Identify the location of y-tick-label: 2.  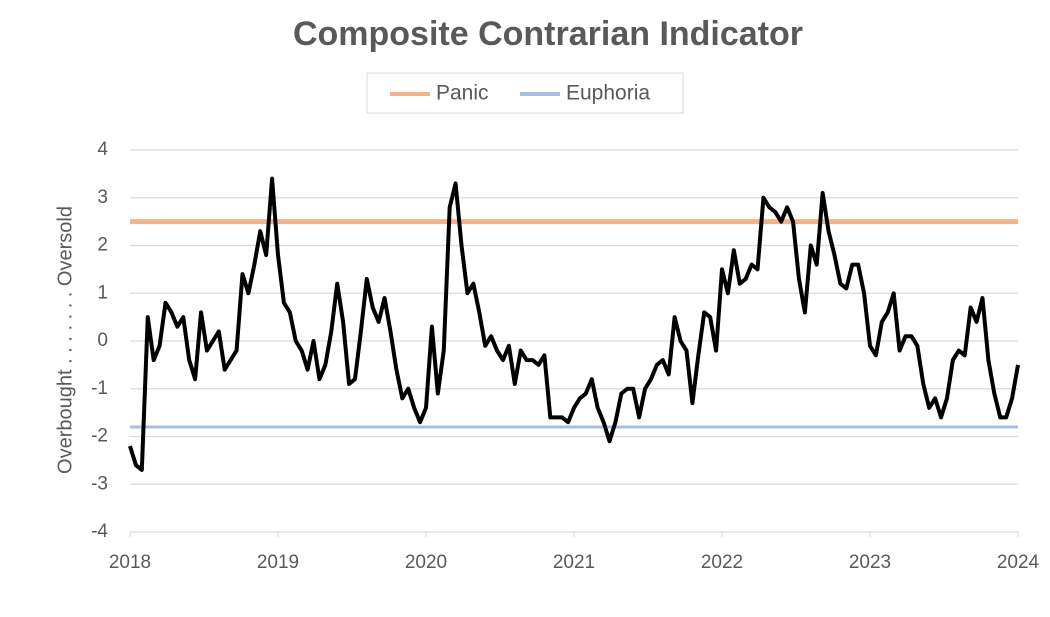
(102, 245).